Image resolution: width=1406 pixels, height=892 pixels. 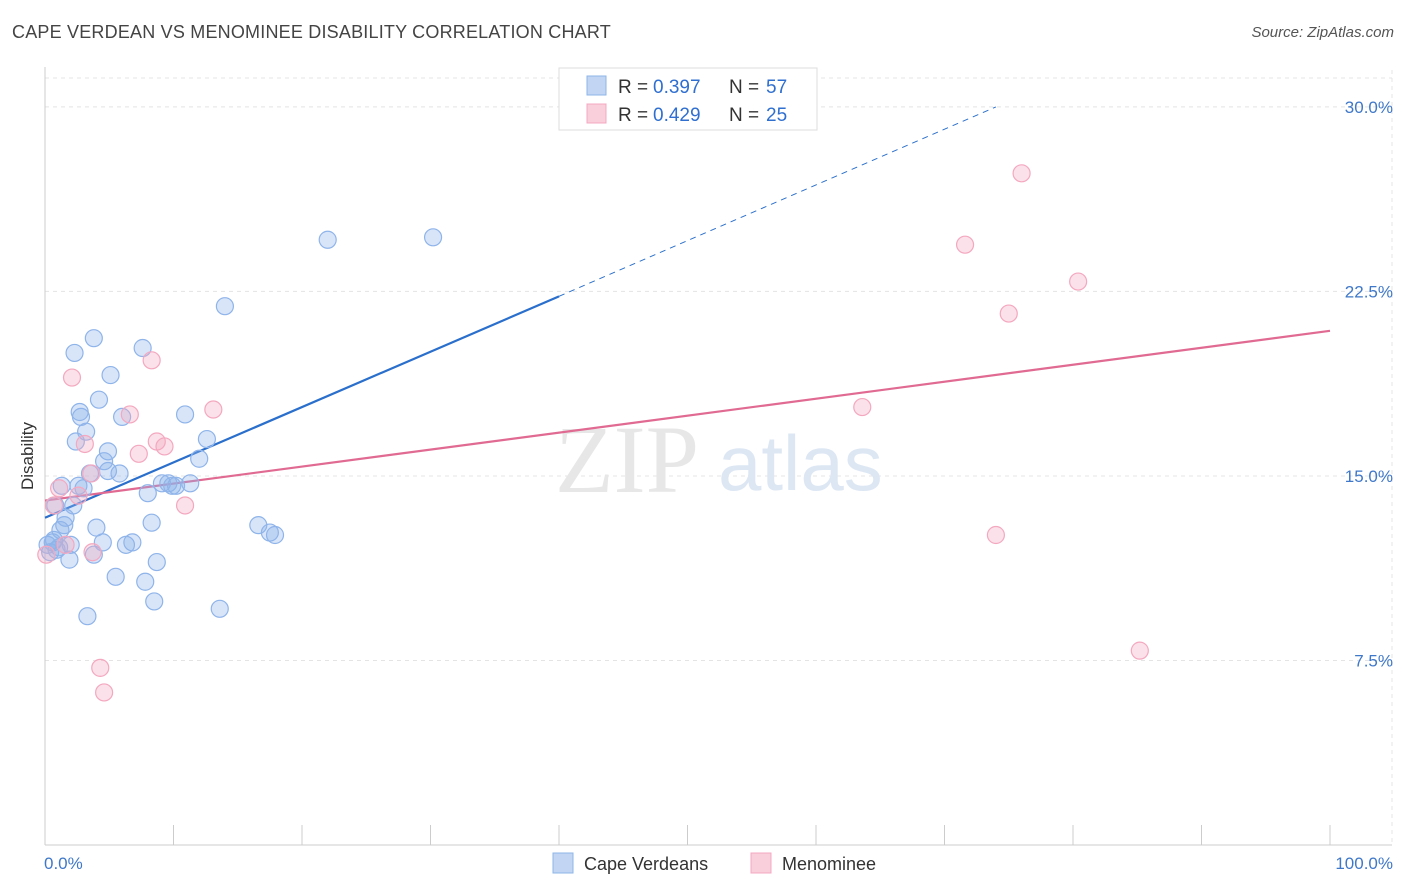 I want to click on legend-n-value: 25, so click(x=776, y=115).